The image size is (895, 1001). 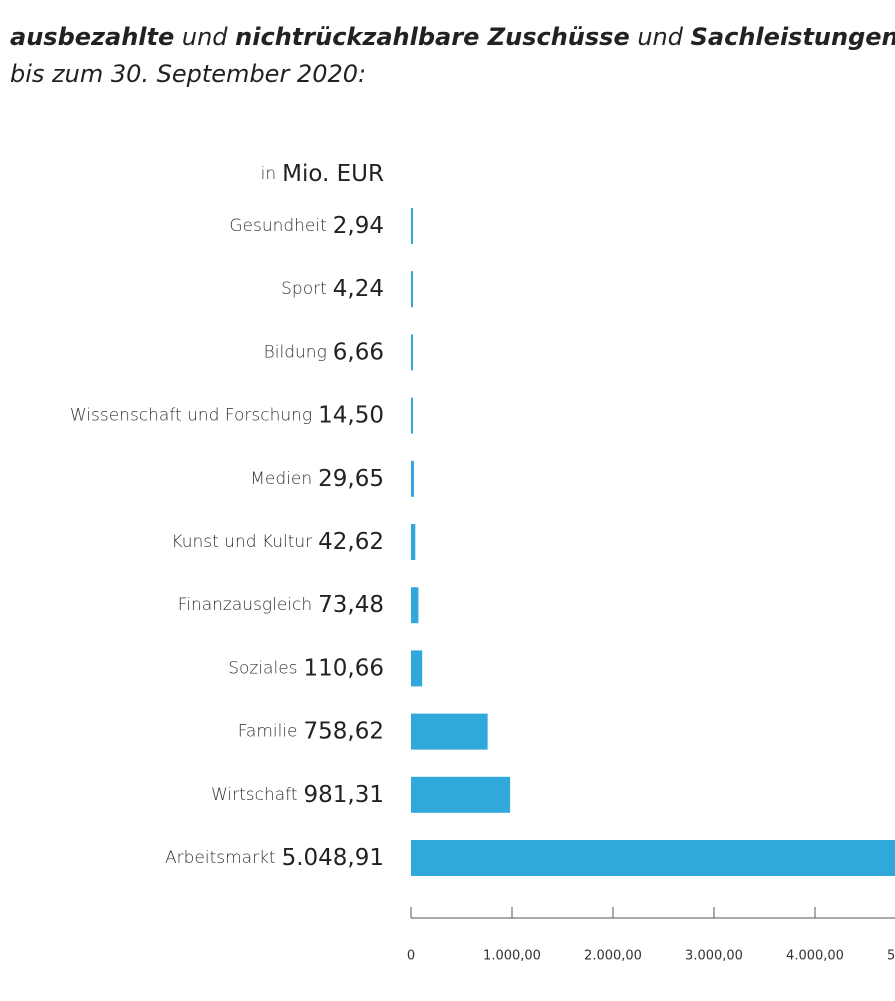 What do you see at coordinates (793, 37) in the screenshot?
I see `title-part: Sachleistungen` at bounding box center [793, 37].